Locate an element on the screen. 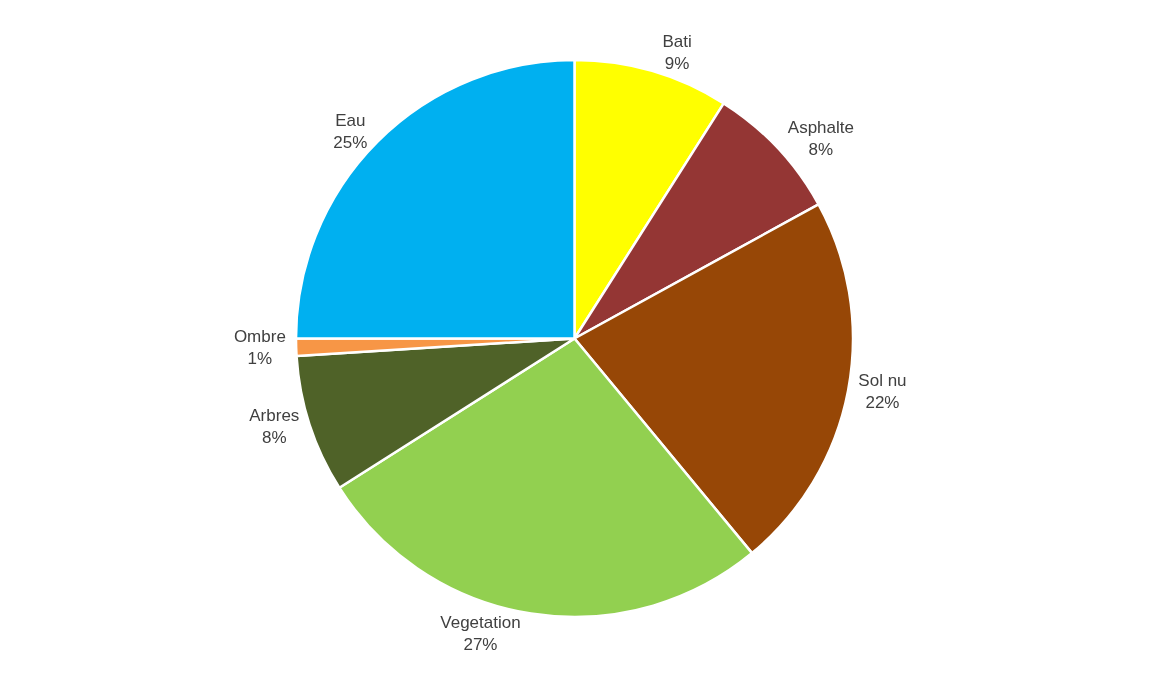  slice-label: Sol nu is located at coordinates (882, 380).